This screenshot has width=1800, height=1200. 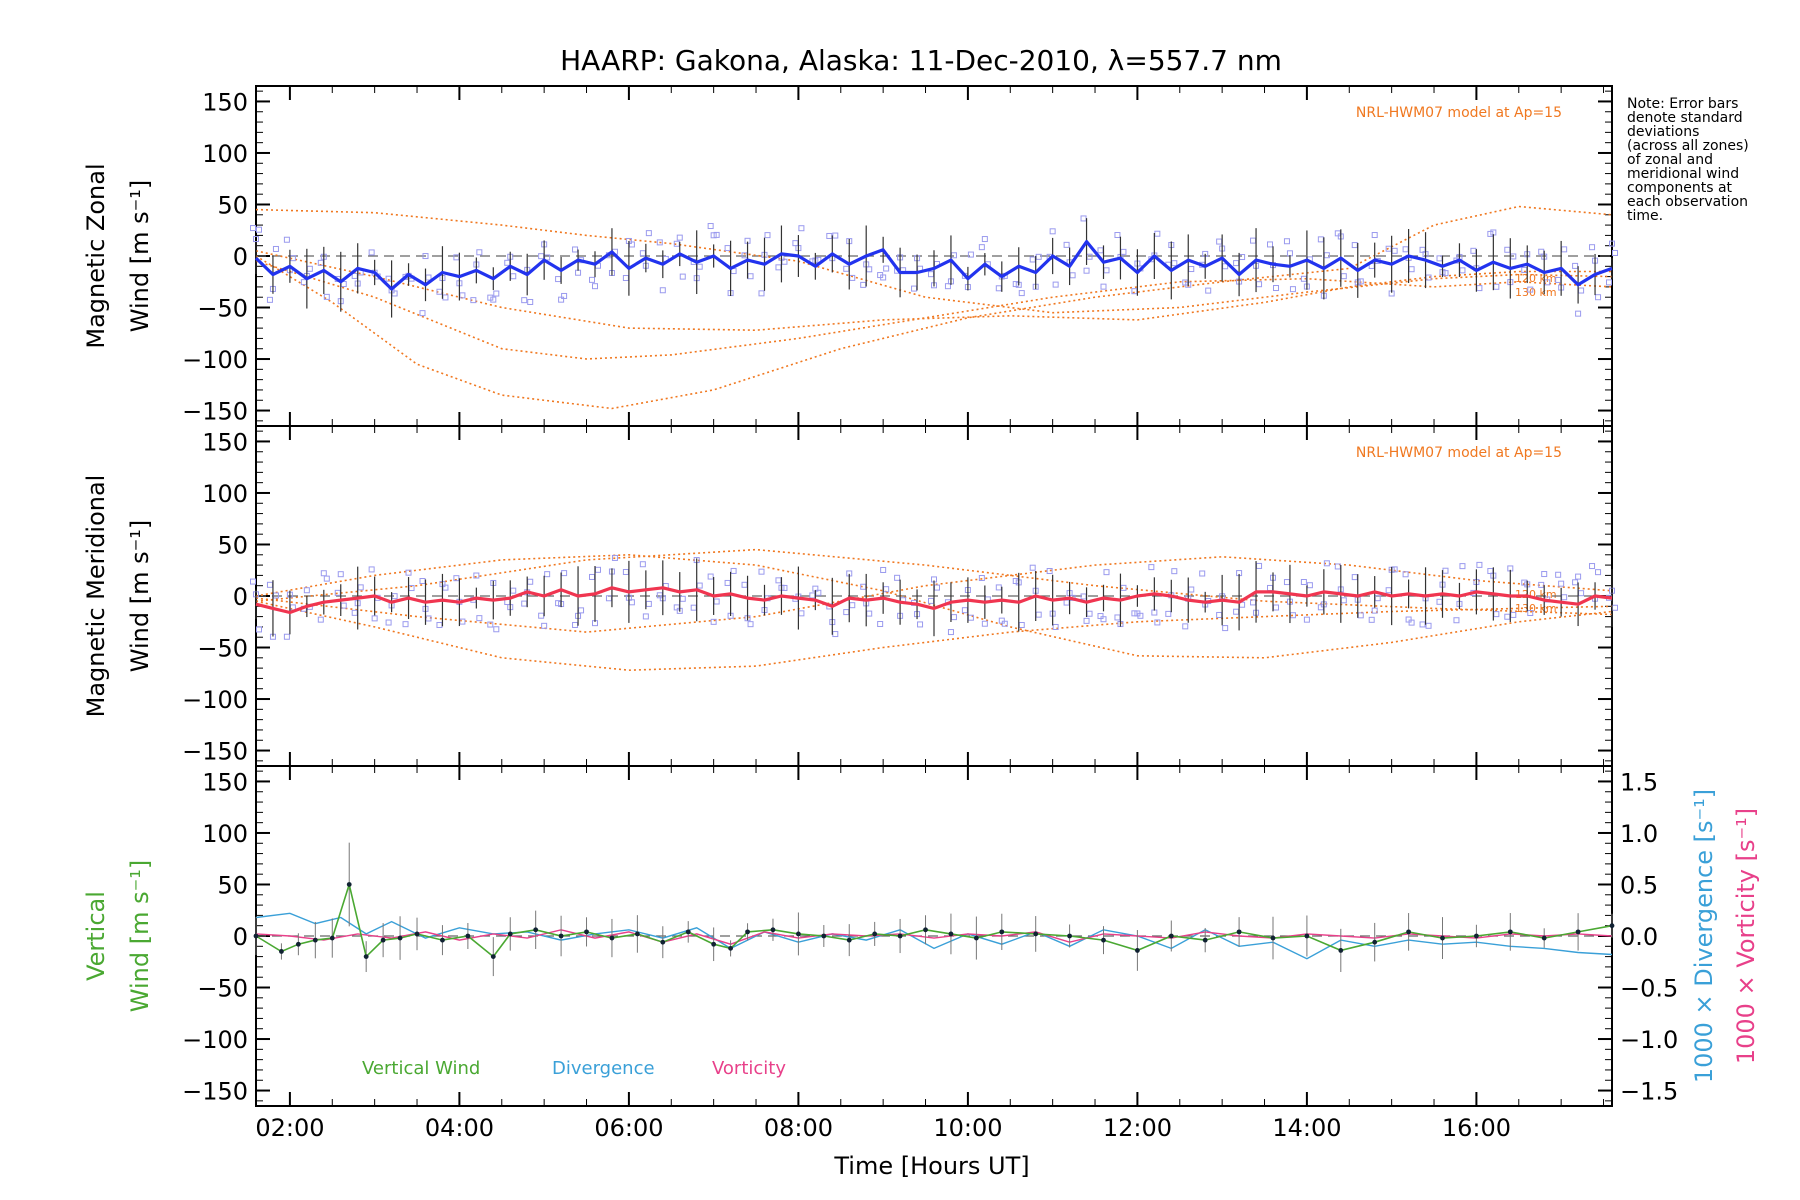 What do you see at coordinates (1639, 885) in the screenshot?
I see `right-y-tick-label: 0.5` at bounding box center [1639, 885].